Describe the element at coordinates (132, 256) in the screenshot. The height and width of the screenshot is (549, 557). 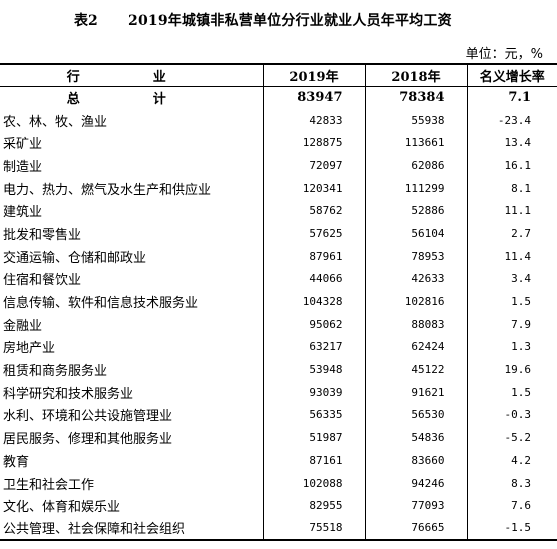
I see `industry-name: 交通运输、仓储和邮政业` at that location.